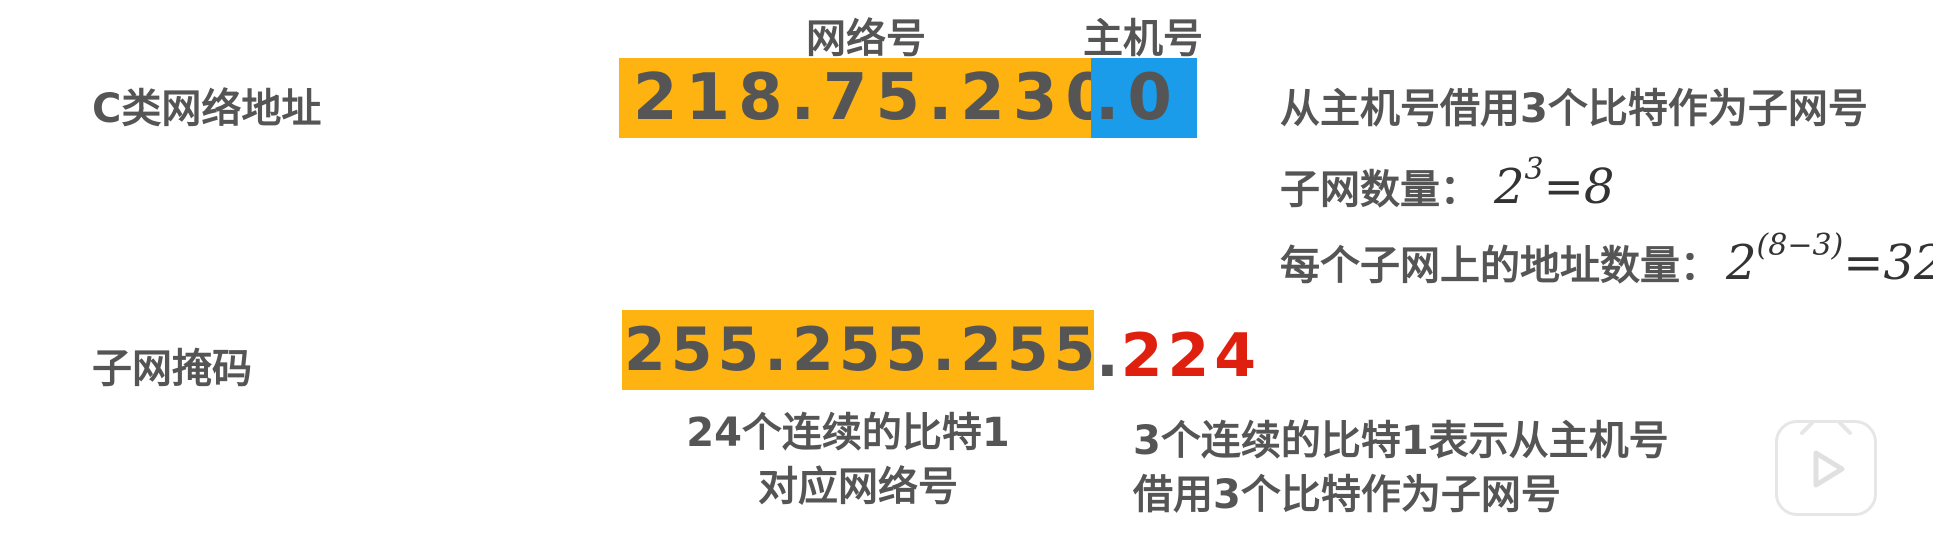 The height and width of the screenshot is (553, 1933). Describe the element at coordinates (1888, 263) in the screenshot. I see `addresses-result: =32` at that location.